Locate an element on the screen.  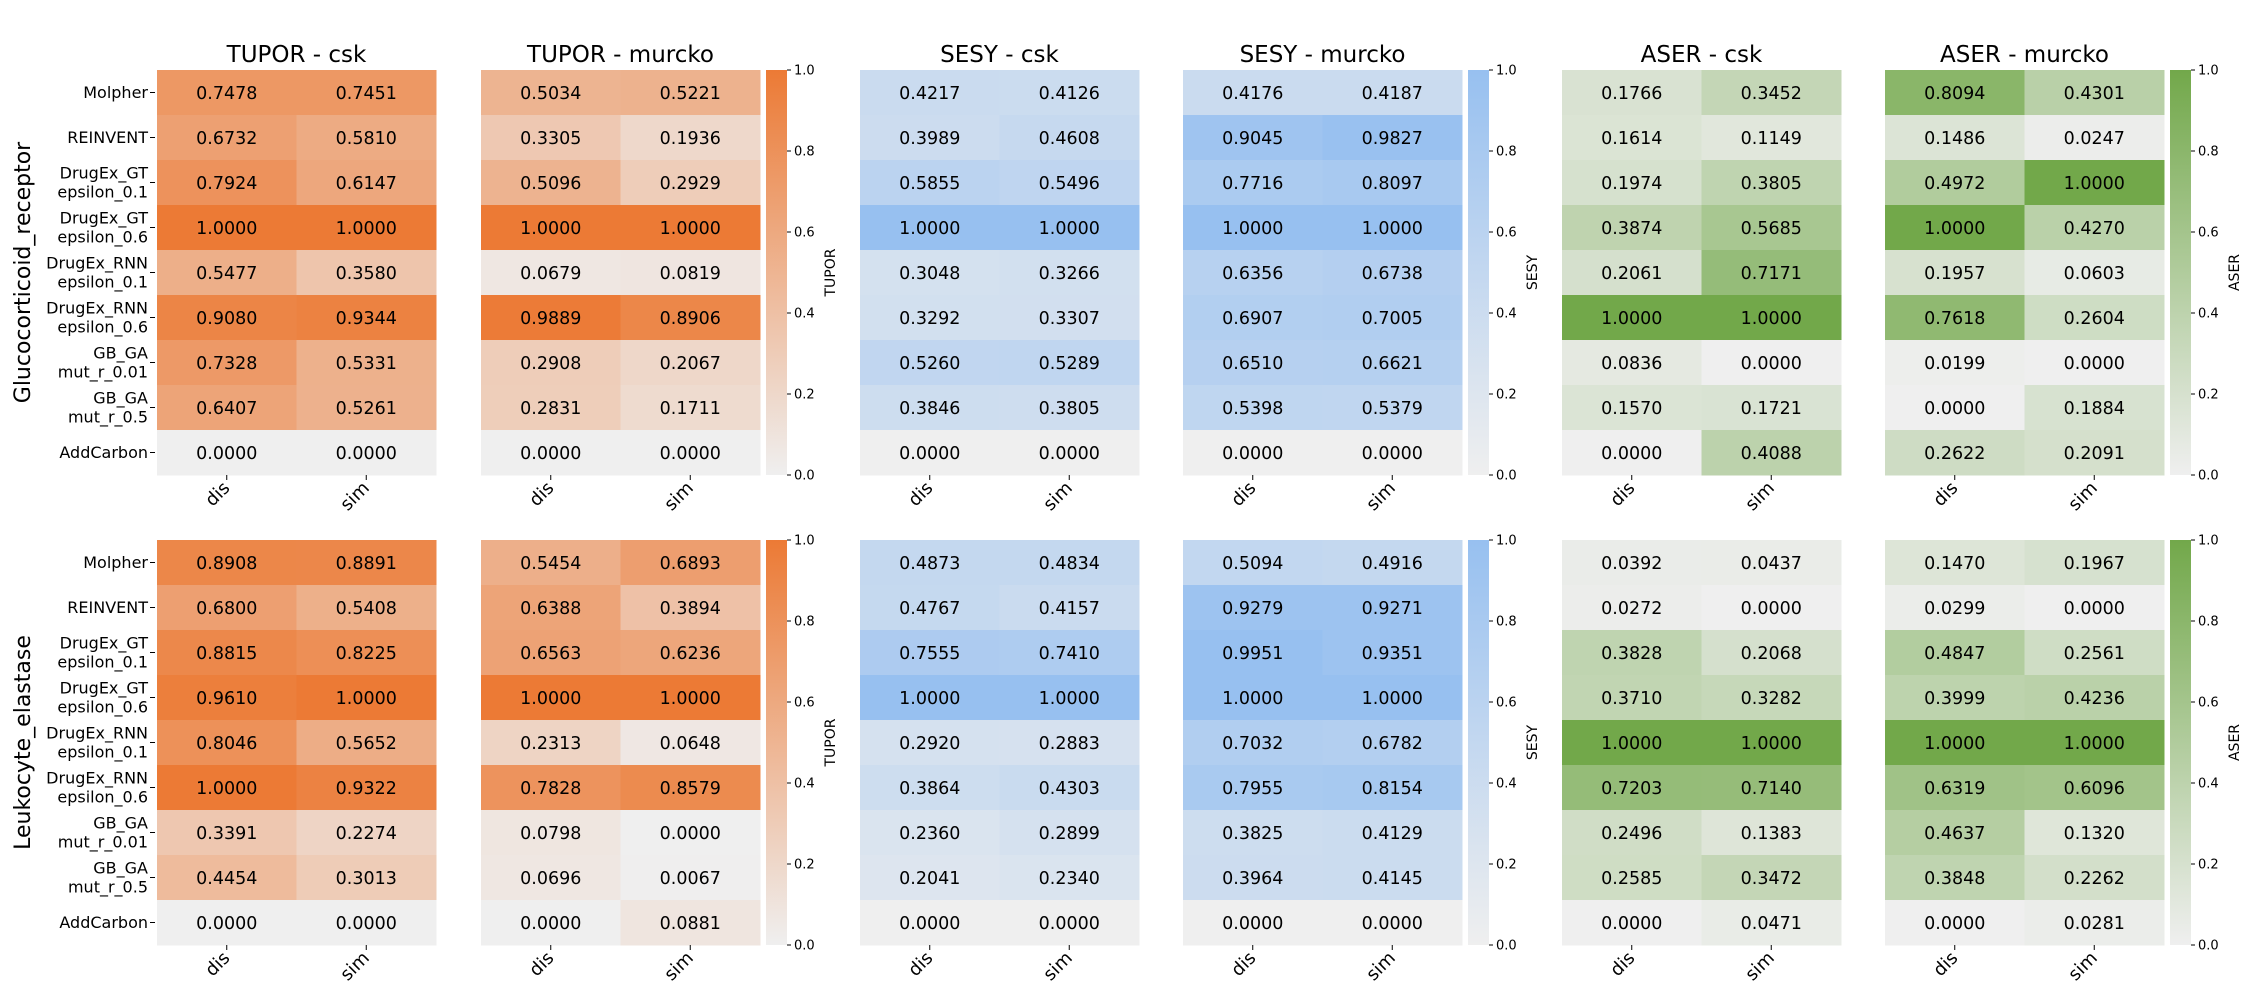
cell-value: 0.7005 is located at coordinates (1392, 319).